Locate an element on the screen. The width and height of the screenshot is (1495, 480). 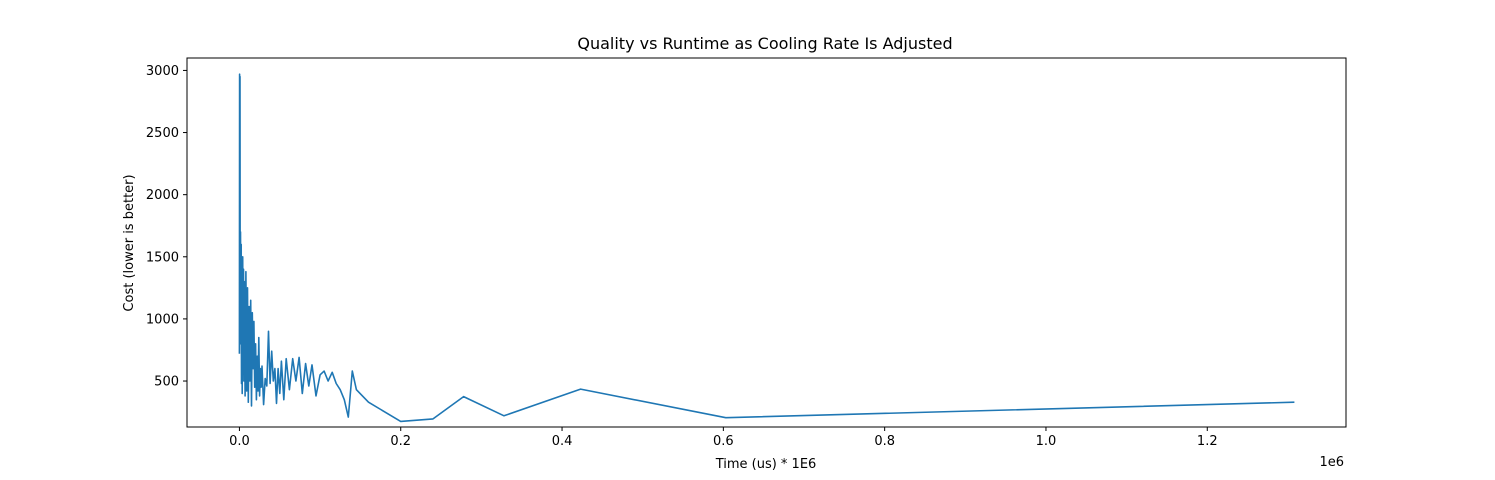
y-axis: 500 1000 1500 2000 2500 3000 is located at coordinates (166, 227).